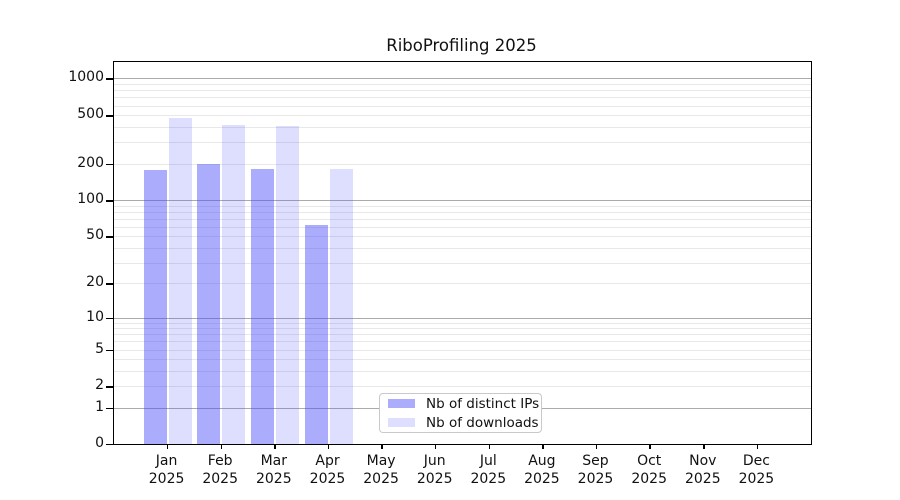 Image resolution: width=900 pixels, height=500 pixels. Describe the element at coordinates (99, 385) in the screenshot. I see `y-tick-label: 2` at that location.